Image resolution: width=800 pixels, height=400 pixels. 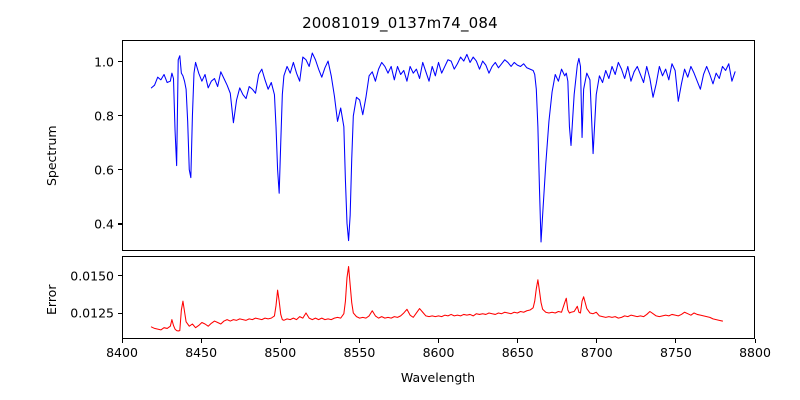 I want to click on spectrum-y-tick-label: 0.8, so click(x=104, y=116).